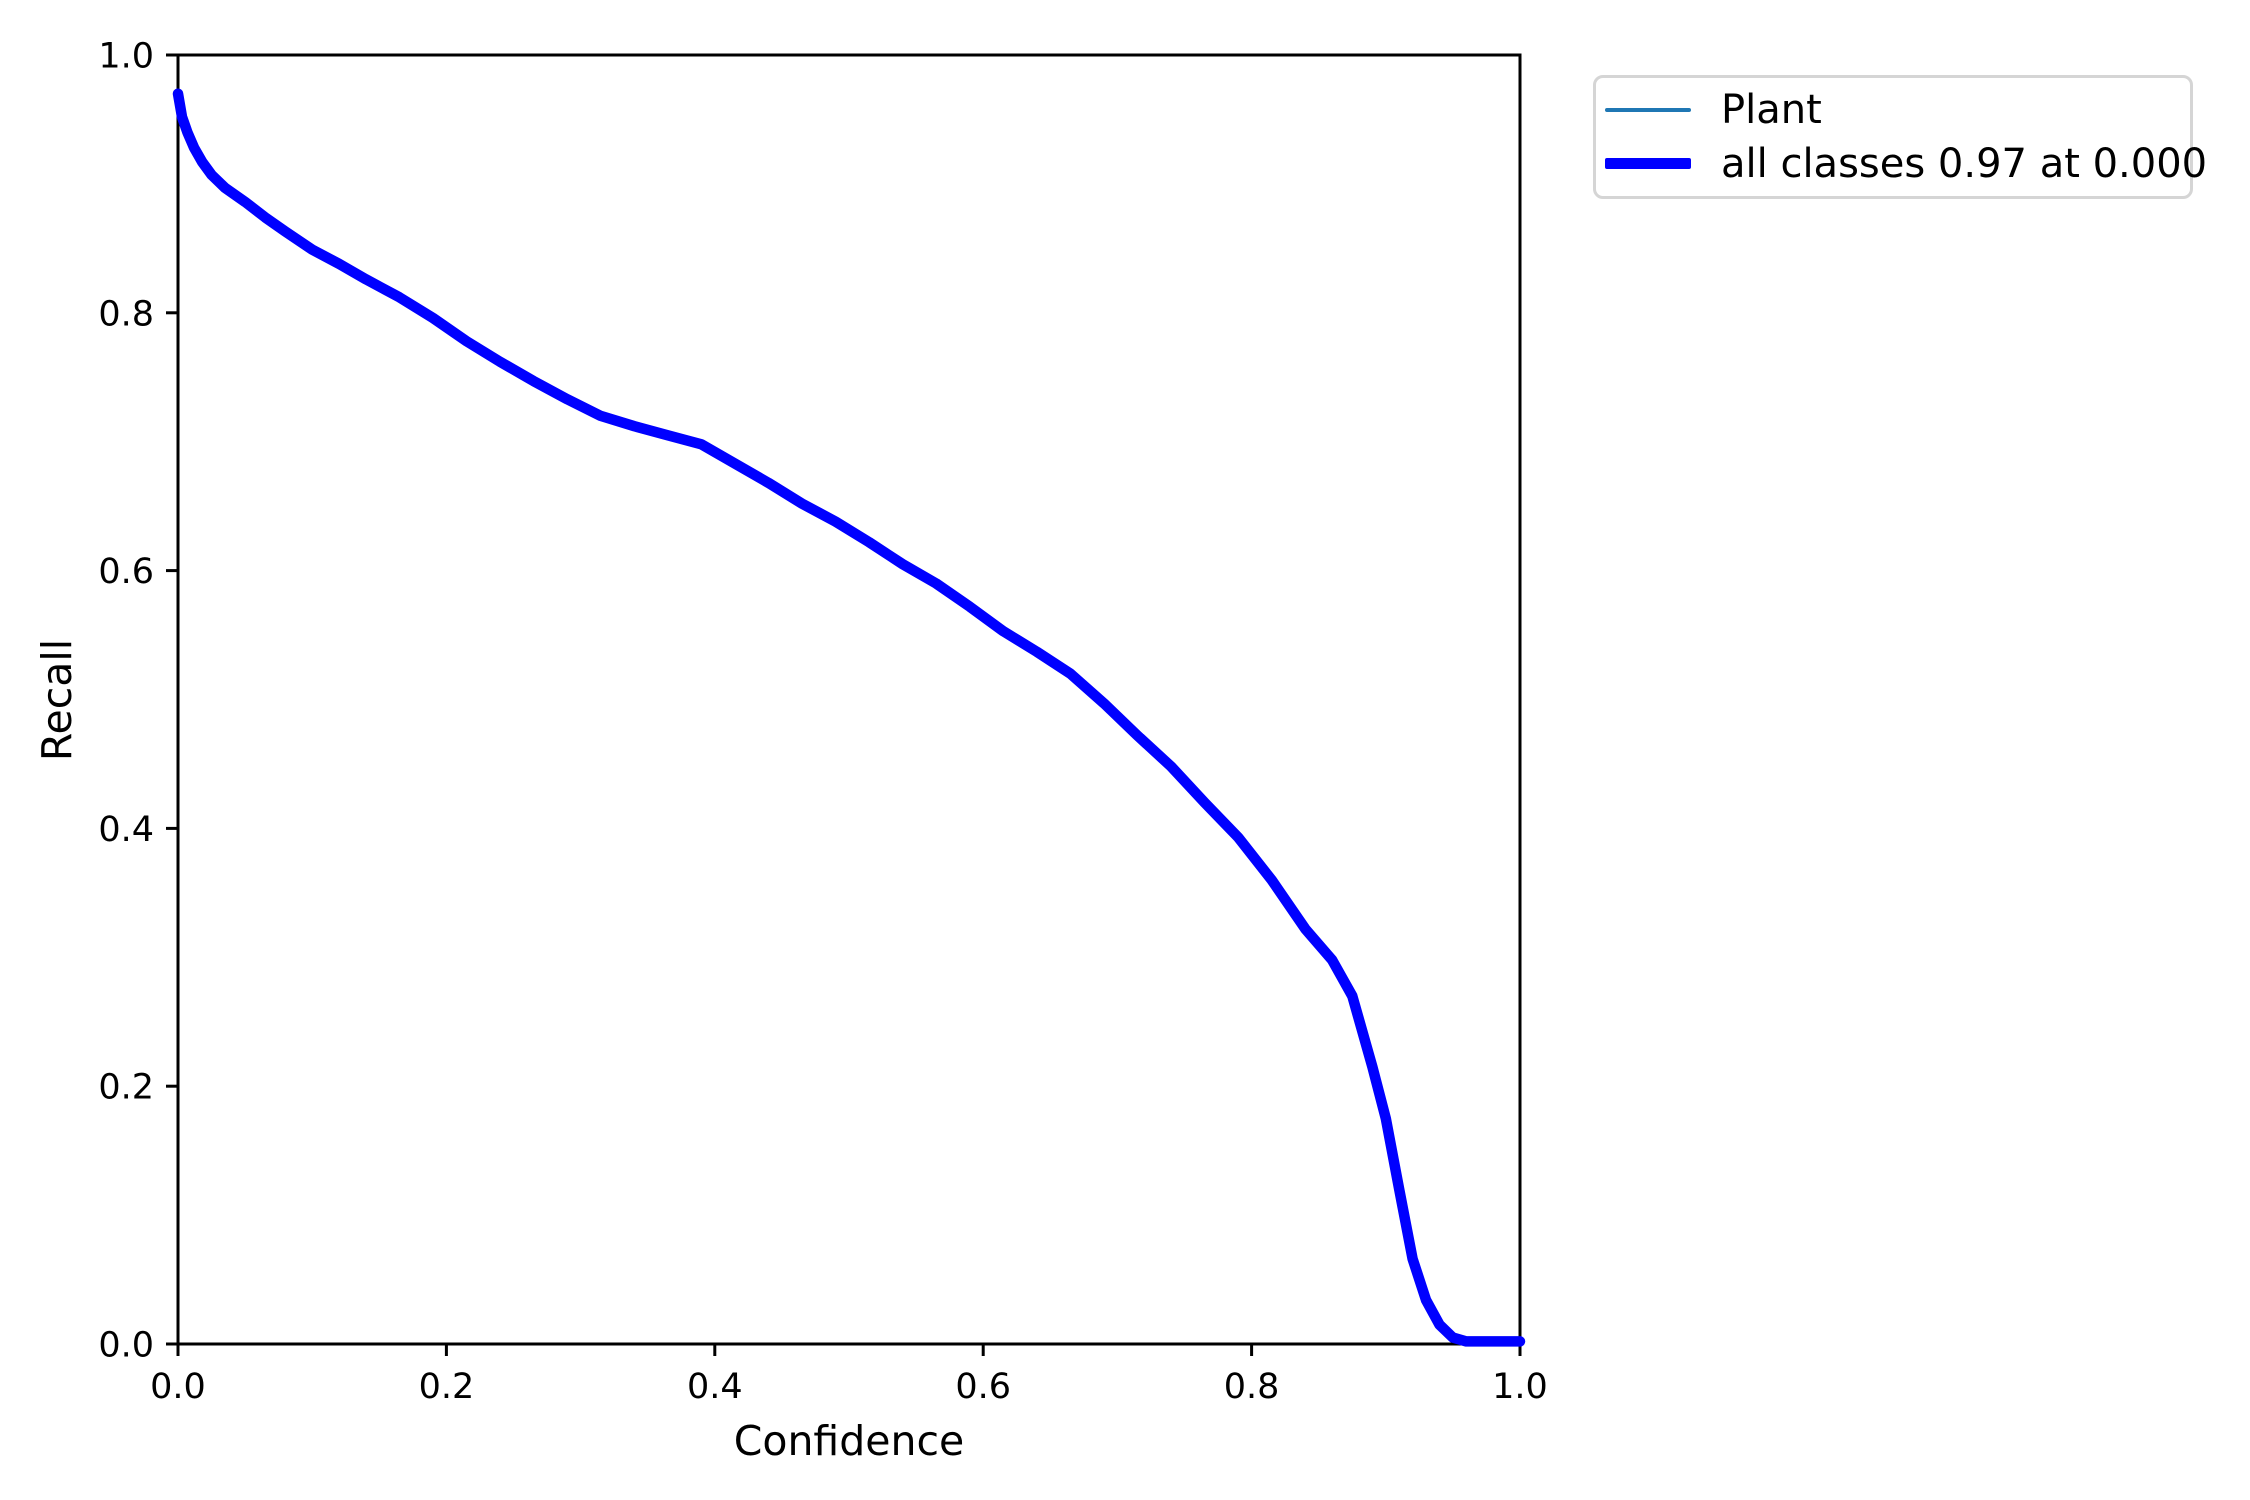 The width and height of the screenshot is (2250, 1500). I want to click on x-tick-label: 0.0, so click(178, 1387).